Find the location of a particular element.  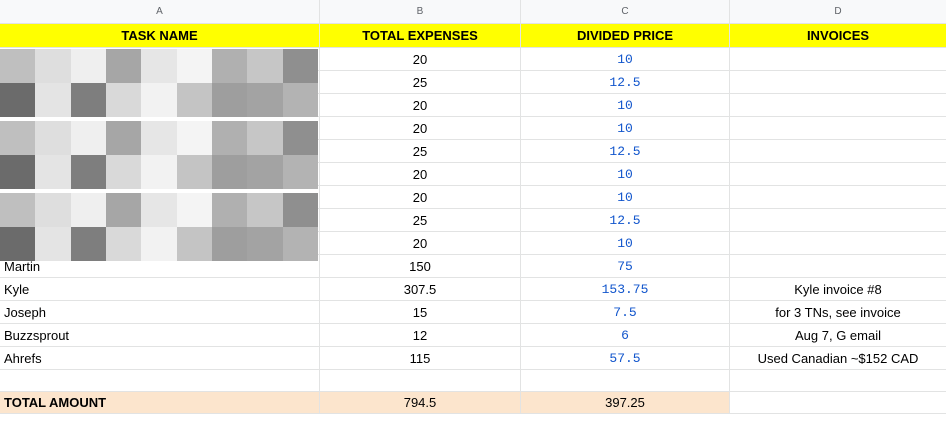

invoice-cell: Used Canadian ~$152 CAD is located at coordinates (838, 358).